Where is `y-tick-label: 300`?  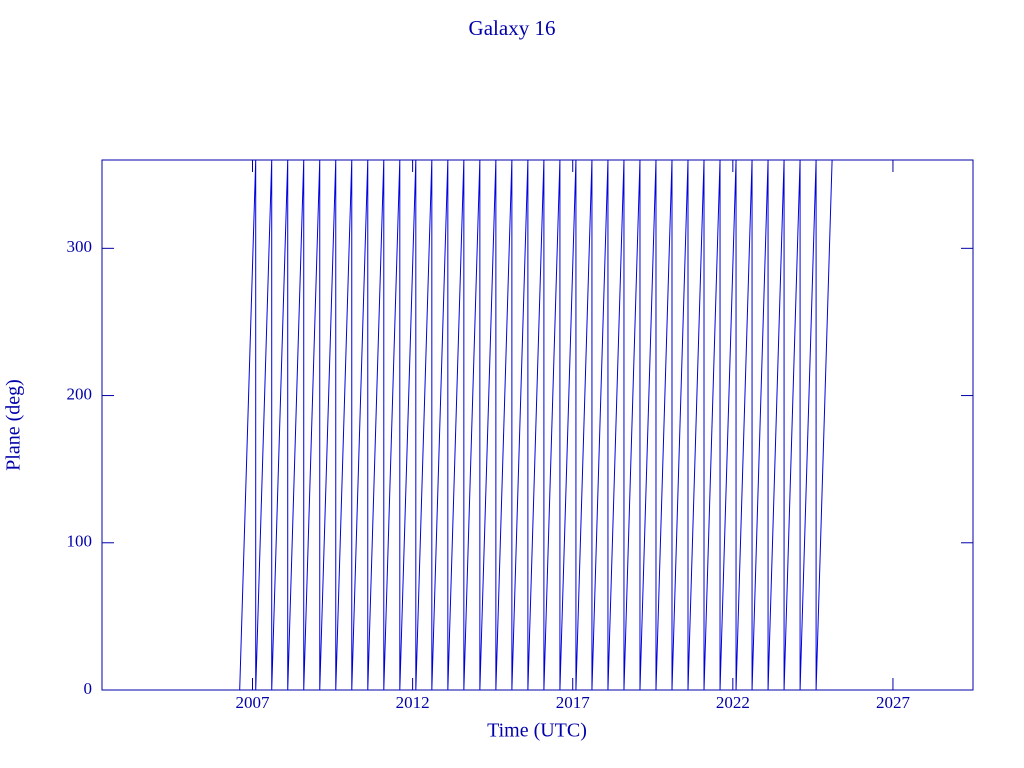
y-tick-label: 300 is located at coordinates (80, 246).